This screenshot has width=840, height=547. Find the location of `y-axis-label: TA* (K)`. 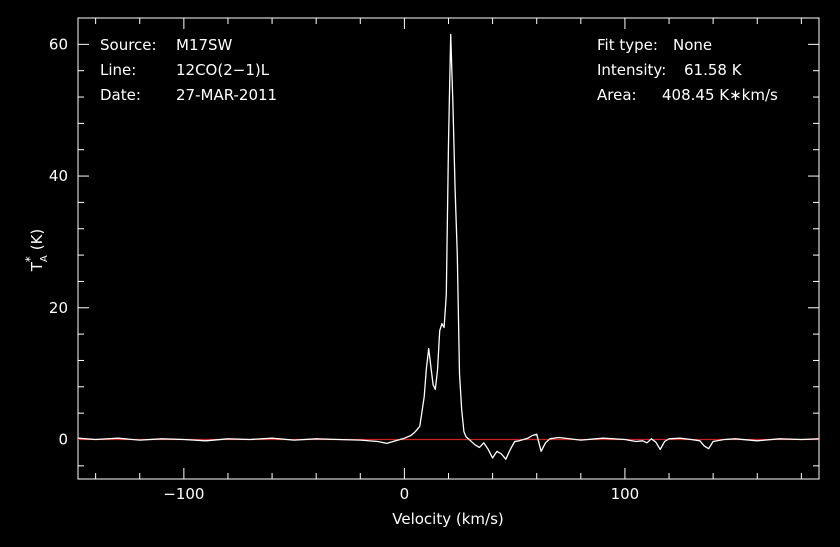

y-axis-label: TA* (K) is located at coordinates (36, 251).